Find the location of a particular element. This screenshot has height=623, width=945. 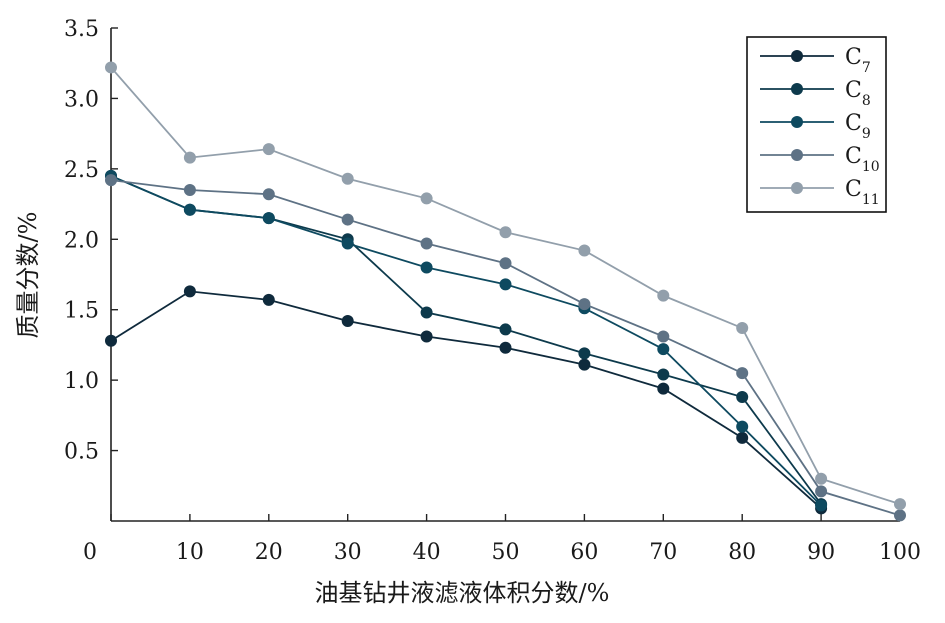

x-tick-label: 80 is located at coordinates (742, 552).